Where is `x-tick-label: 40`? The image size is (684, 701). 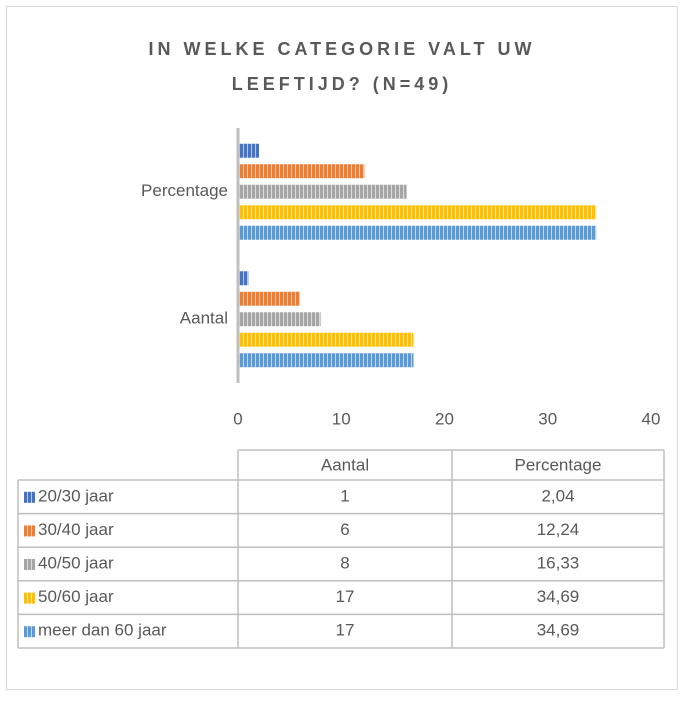 x-tick-label: 40 is located at coordinates (651, 418).